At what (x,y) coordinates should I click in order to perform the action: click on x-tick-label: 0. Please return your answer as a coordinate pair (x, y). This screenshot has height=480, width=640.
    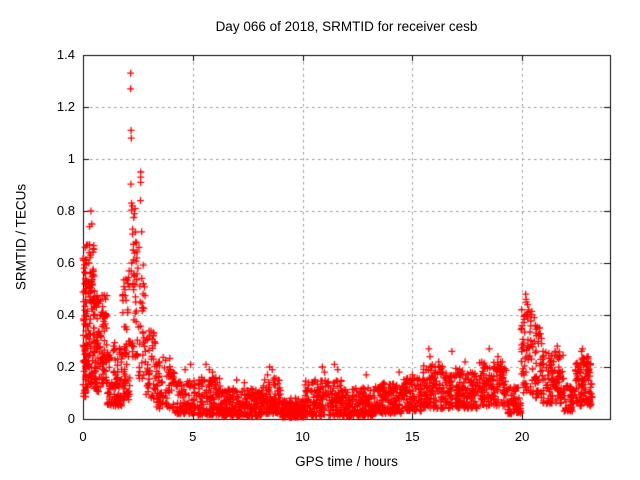
    Looking at the image, I should click on (83, 436).